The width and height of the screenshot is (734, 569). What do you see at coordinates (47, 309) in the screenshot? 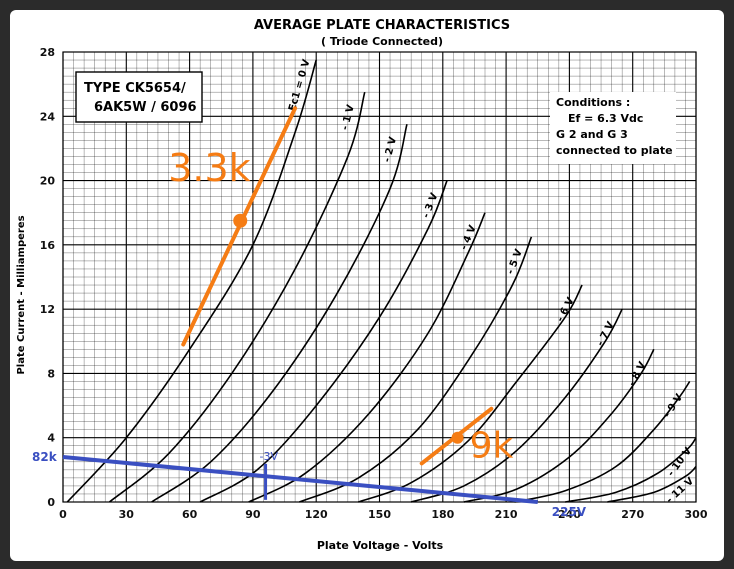
I see `y-tick-label: 12` at bounding box center [47, 309].